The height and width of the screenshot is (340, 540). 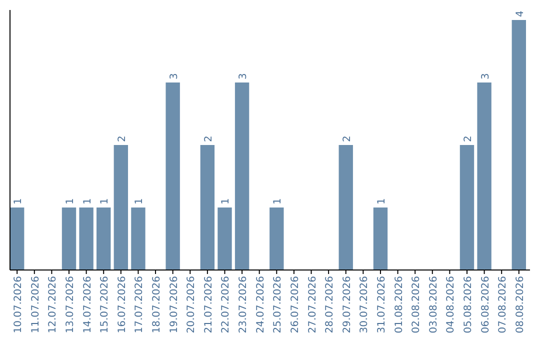 What do you see at coordinates (70, 305) in the screenshot?
I see `x-tick-label: 13.07.2026` at bounding box center [70, 305].